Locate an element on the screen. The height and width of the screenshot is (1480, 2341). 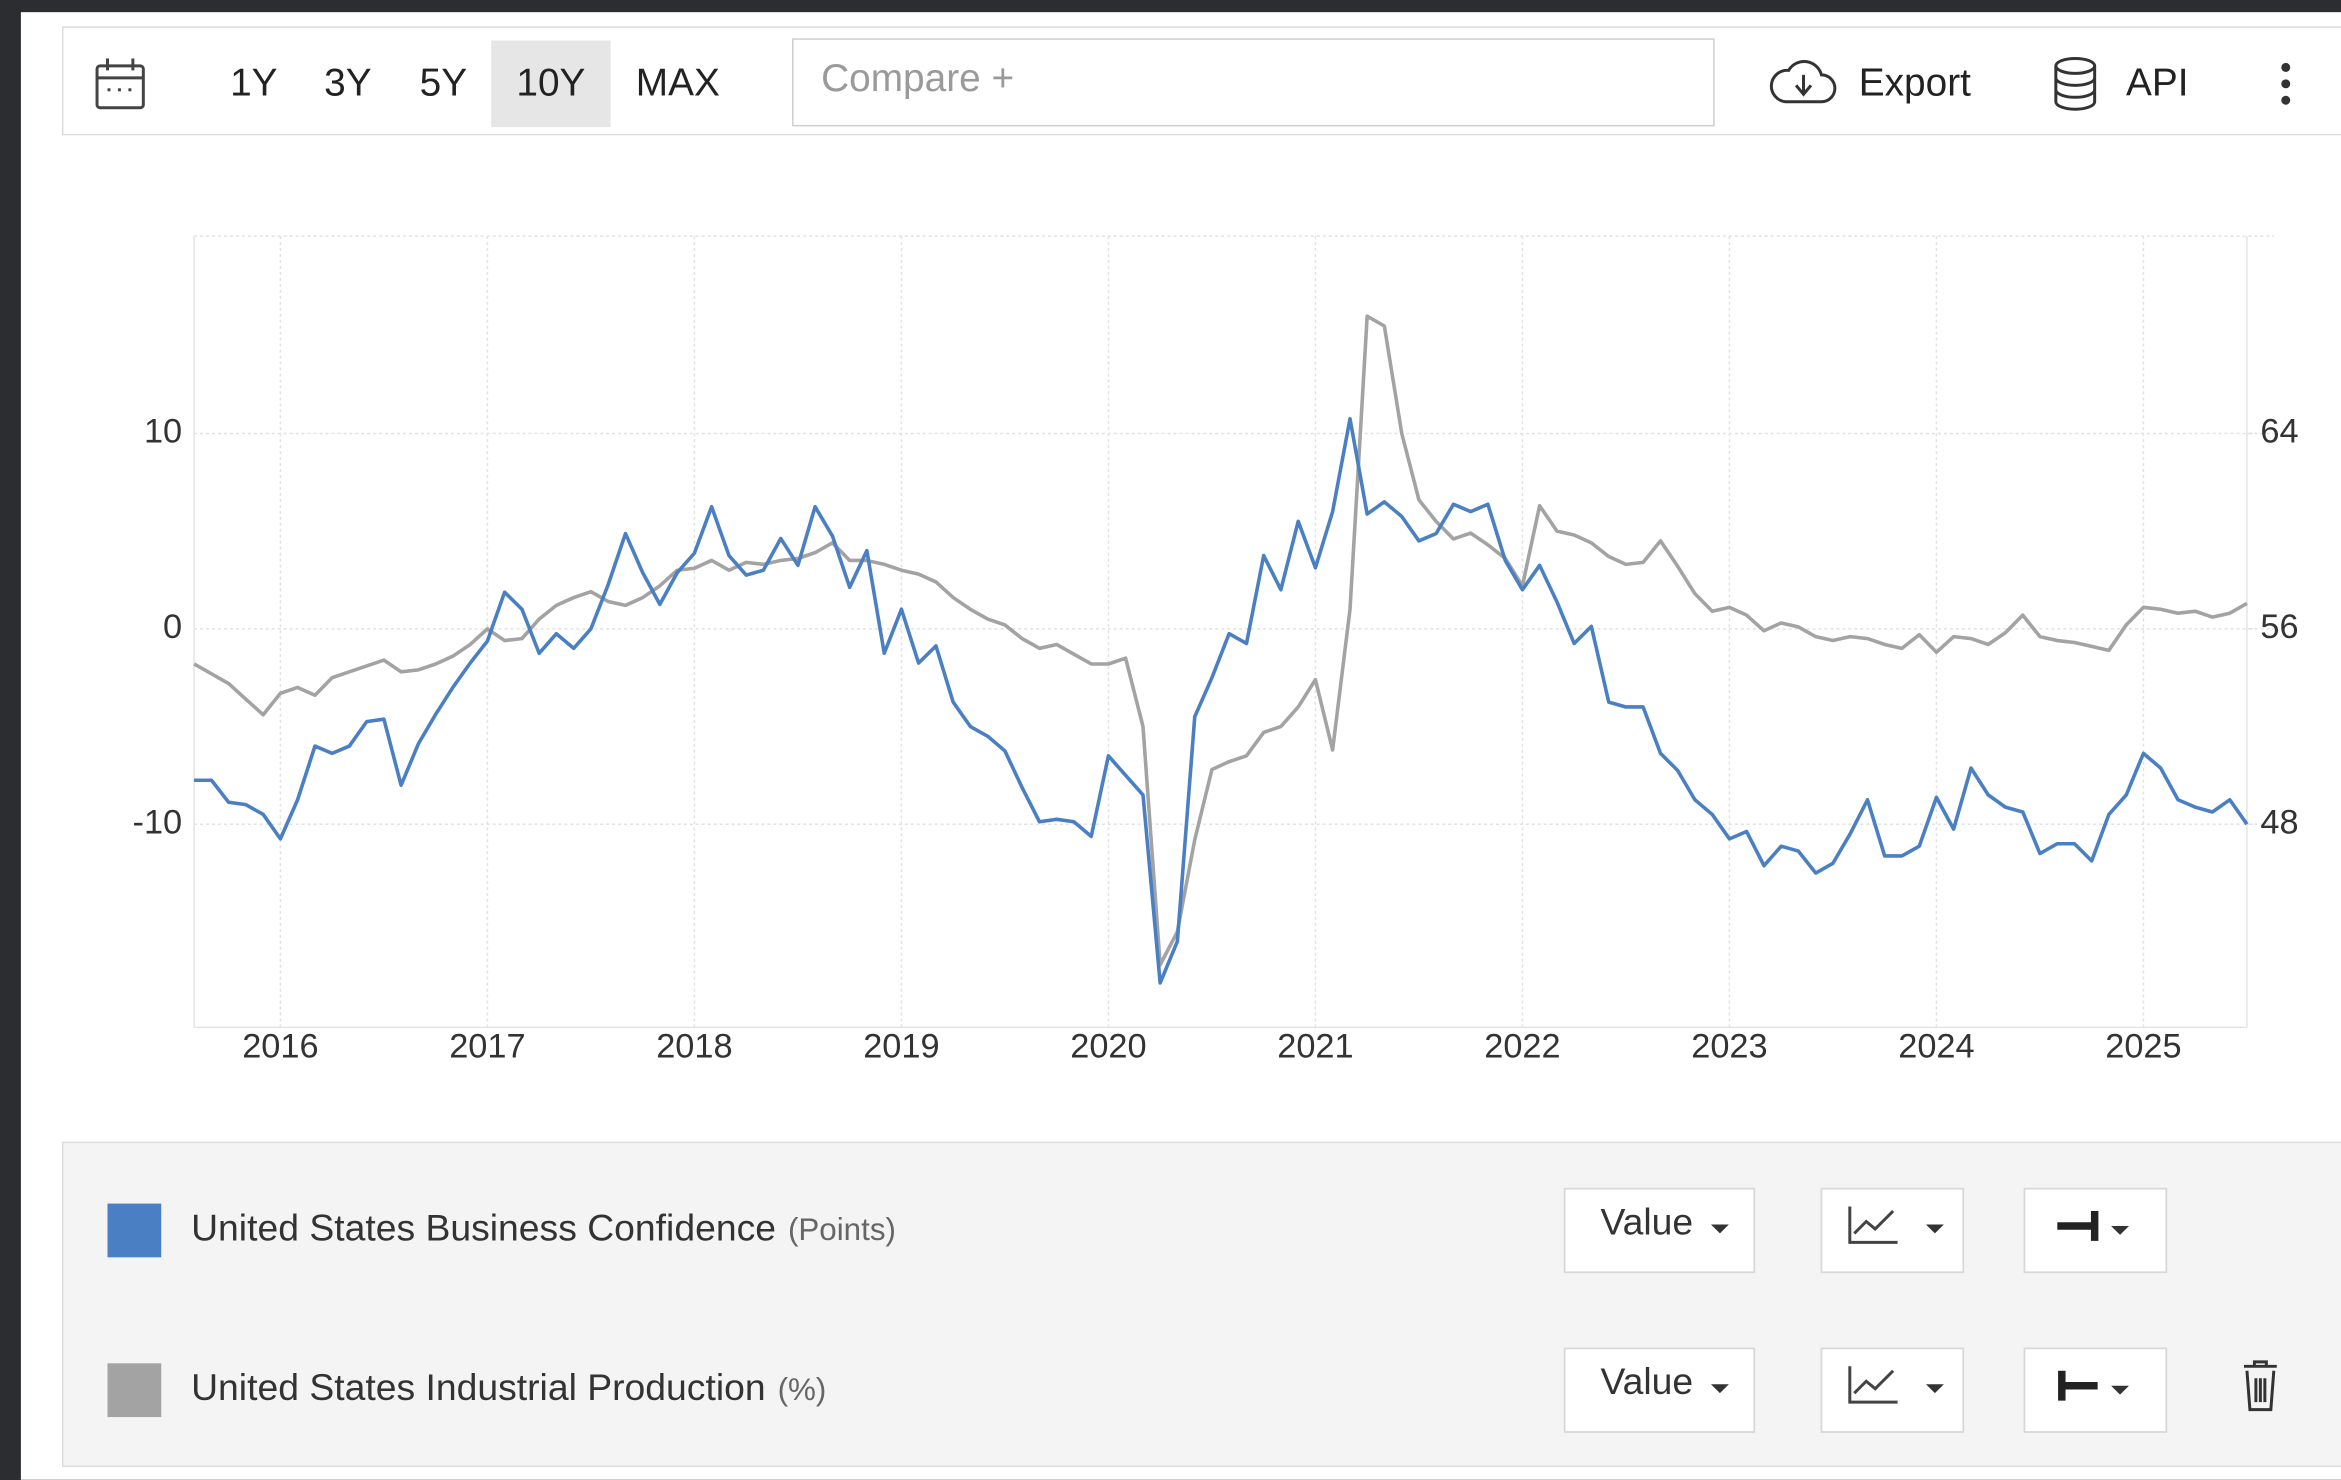
range-selected is located at coordinates (551, 84).